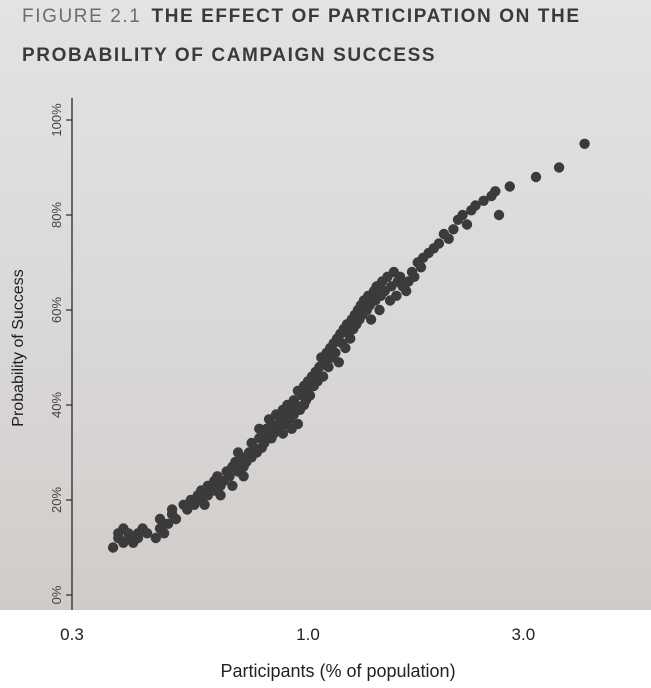  Describe the element at coordinates (56, 215) in the screenshot. I see `y-tick-label: 80%` at that location.